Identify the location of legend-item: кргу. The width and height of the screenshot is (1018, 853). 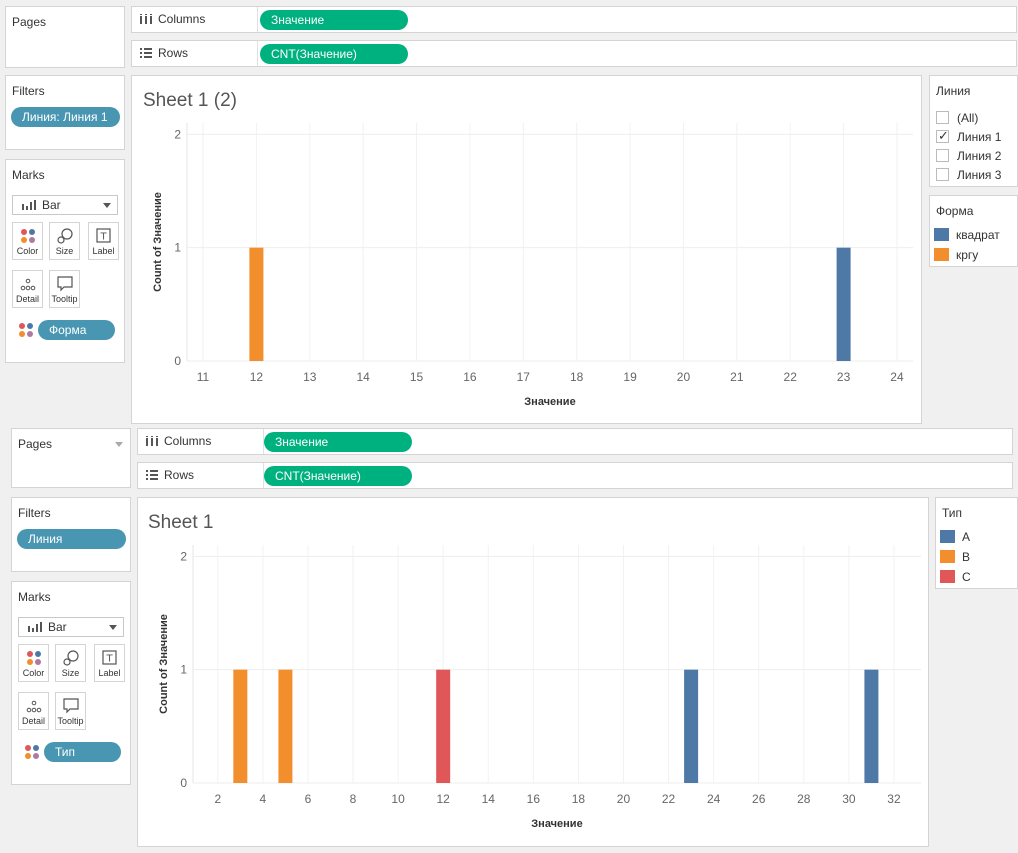
(975, 256).